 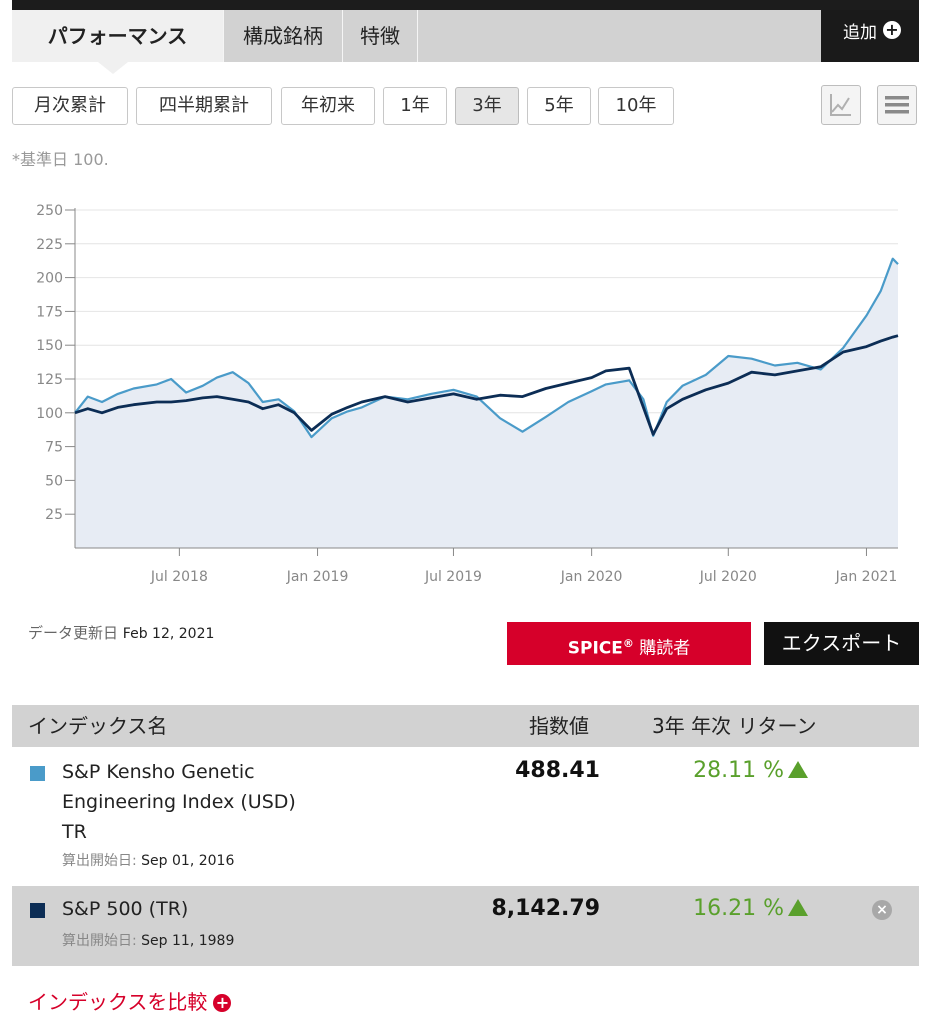 What do you see at coordinates (49, 245) in the screenshot?
I see `y-tick-label: 225` at bounding box center [49, 245].